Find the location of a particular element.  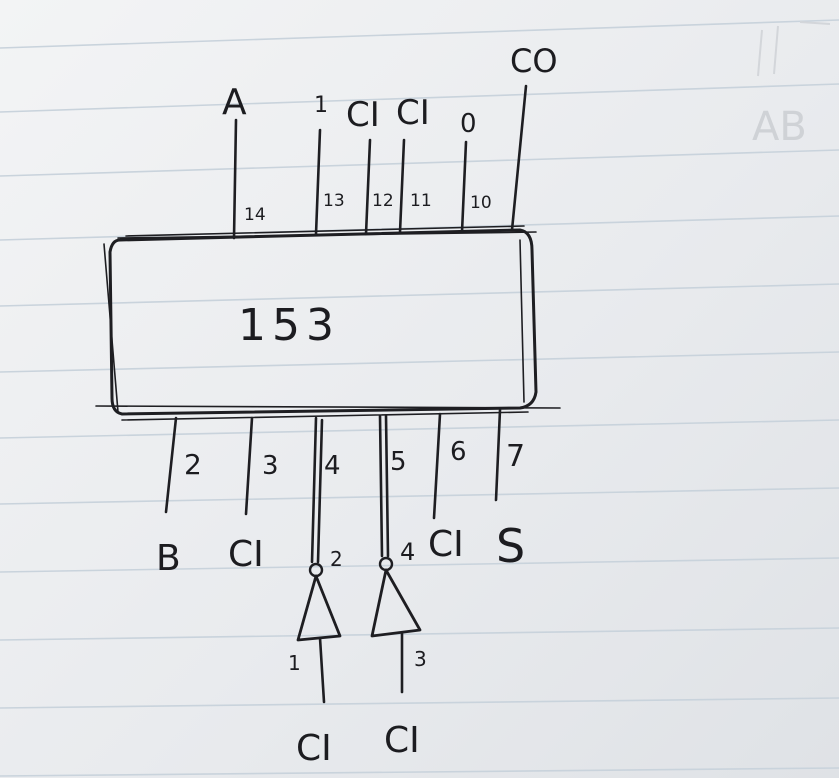

bottom-pin-leads is located at coordinates (333, 486).